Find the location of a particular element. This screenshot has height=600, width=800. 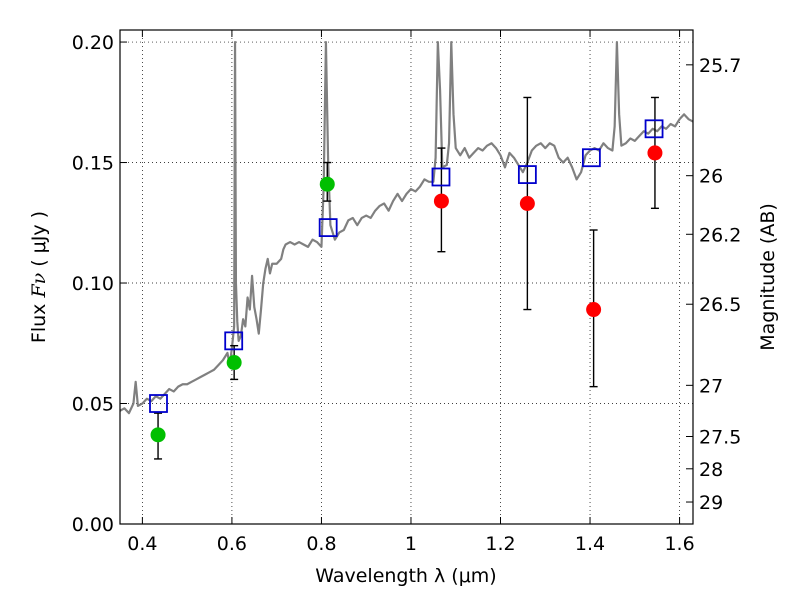

x-tick-label: 1.6 is located at coordinates (679, 544).